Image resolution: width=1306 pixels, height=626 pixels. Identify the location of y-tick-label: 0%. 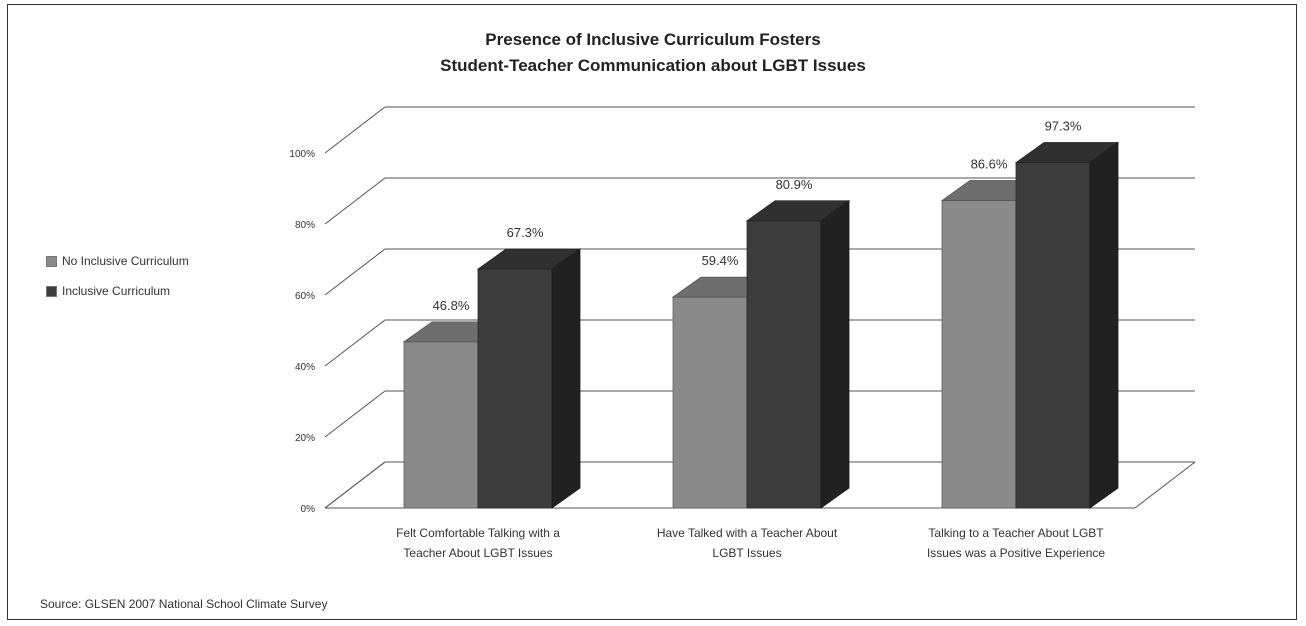
(308, 509).